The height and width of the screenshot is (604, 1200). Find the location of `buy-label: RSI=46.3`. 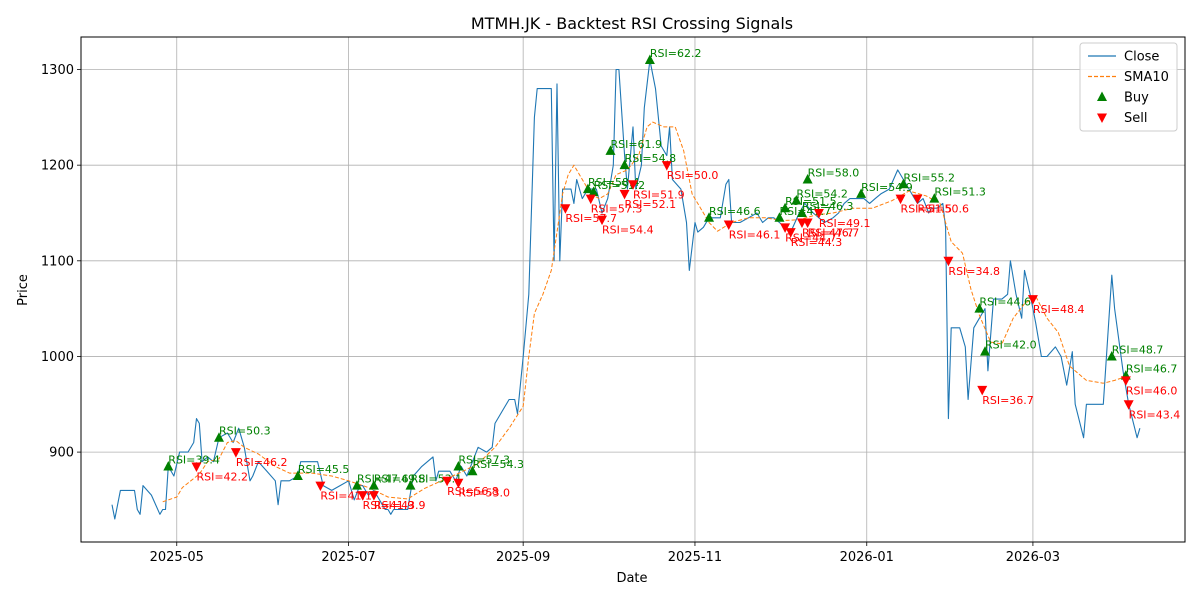

buy-label: RSI=46.3 is located at coordinates (828, 206).